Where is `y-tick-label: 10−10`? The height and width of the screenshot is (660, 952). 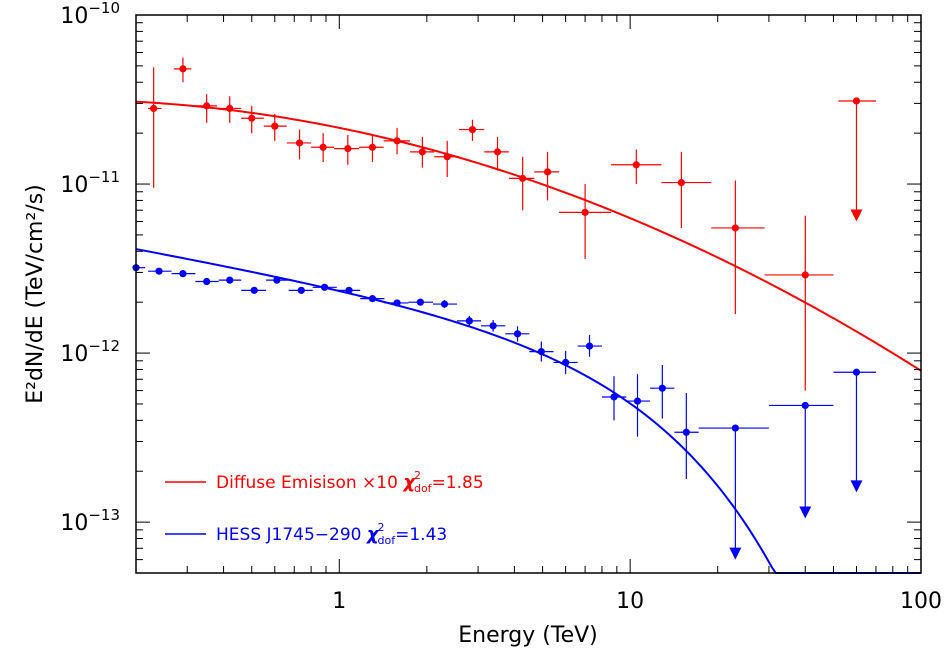
y-tick-label: 10−10 is located at coordinates (90, 14).